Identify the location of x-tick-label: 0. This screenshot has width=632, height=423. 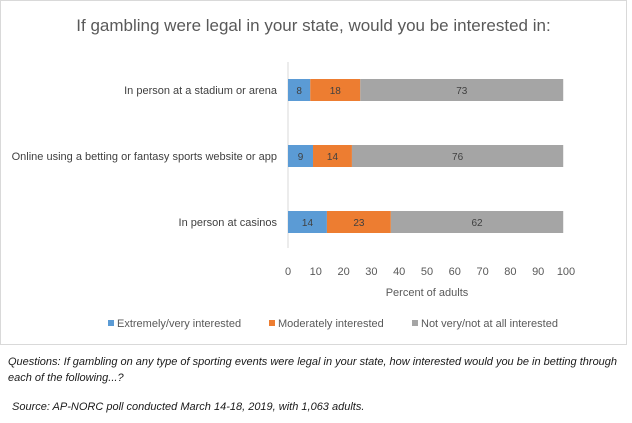
(288, 272).